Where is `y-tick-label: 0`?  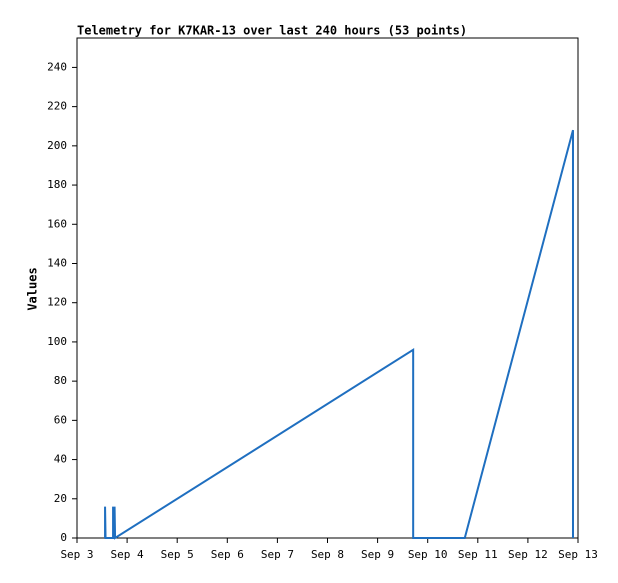
y-tick-label: 0 is located at coordinates (63, 537).